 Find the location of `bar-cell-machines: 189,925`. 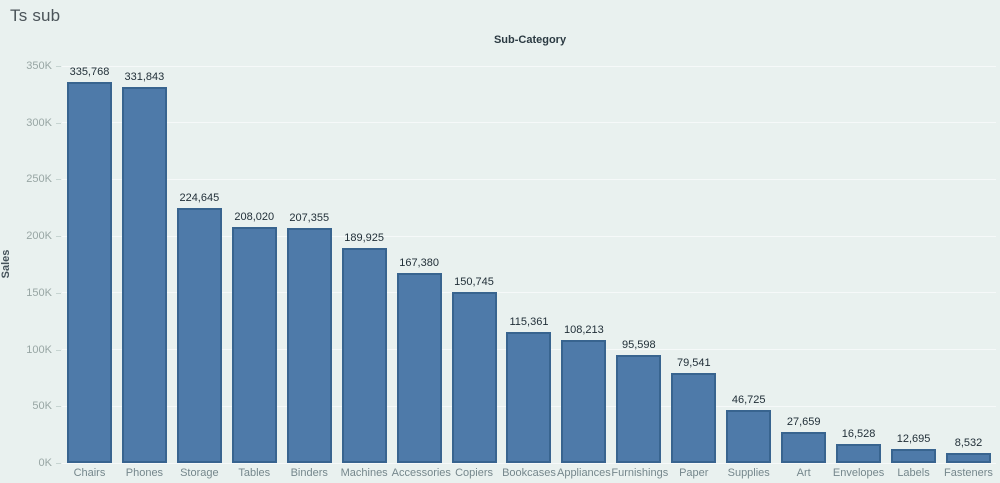

bar-cell-machines: 189,925 is located at coordinates (364, 264).